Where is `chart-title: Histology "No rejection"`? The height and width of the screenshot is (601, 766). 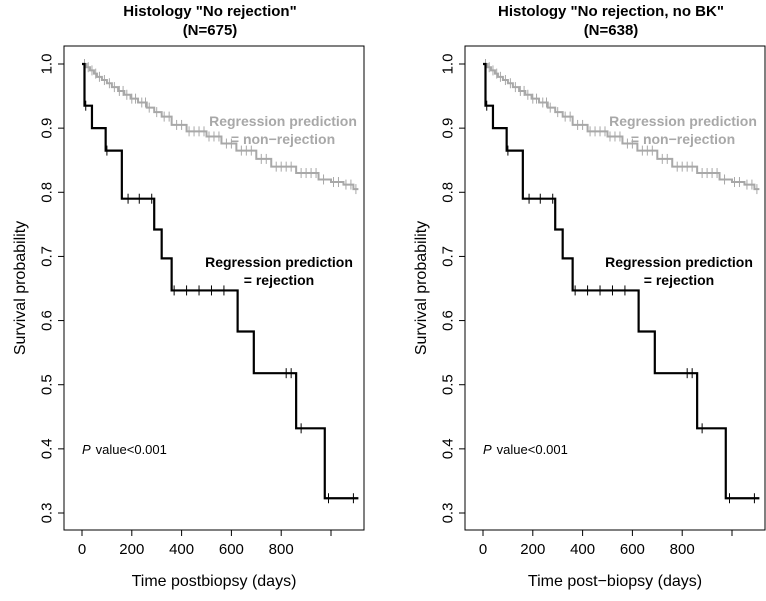
chart-title: Histology "No rejection" is located at coordinates (209, 11).